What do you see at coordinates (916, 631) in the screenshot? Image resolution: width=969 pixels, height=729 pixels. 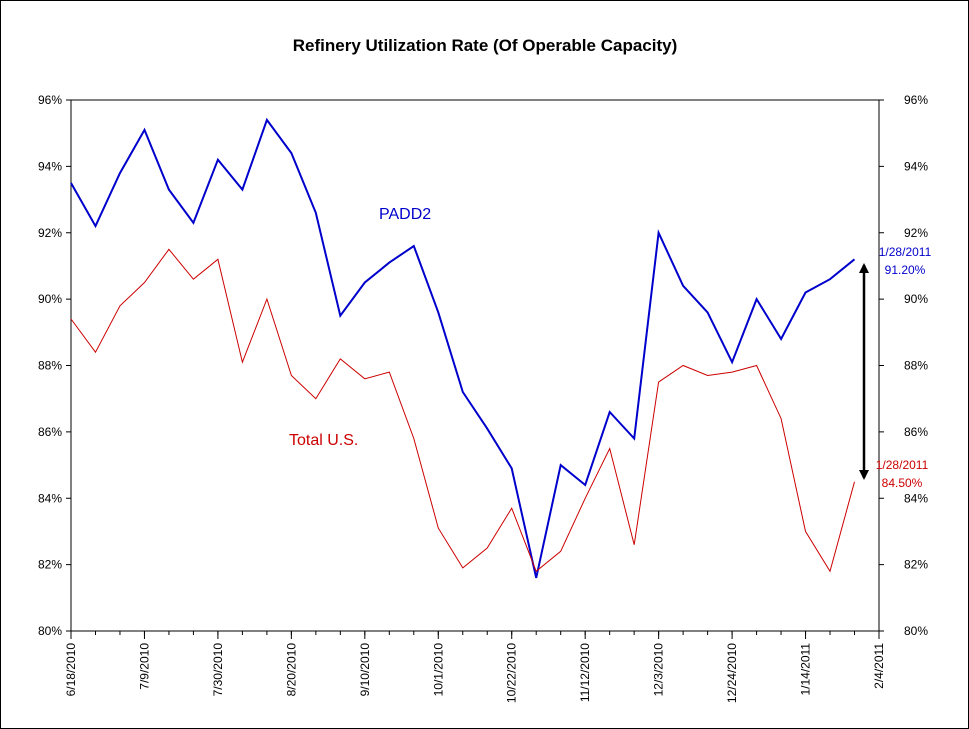 I see `y-tick-label-right: 80%` at bounding box center [916, 631].